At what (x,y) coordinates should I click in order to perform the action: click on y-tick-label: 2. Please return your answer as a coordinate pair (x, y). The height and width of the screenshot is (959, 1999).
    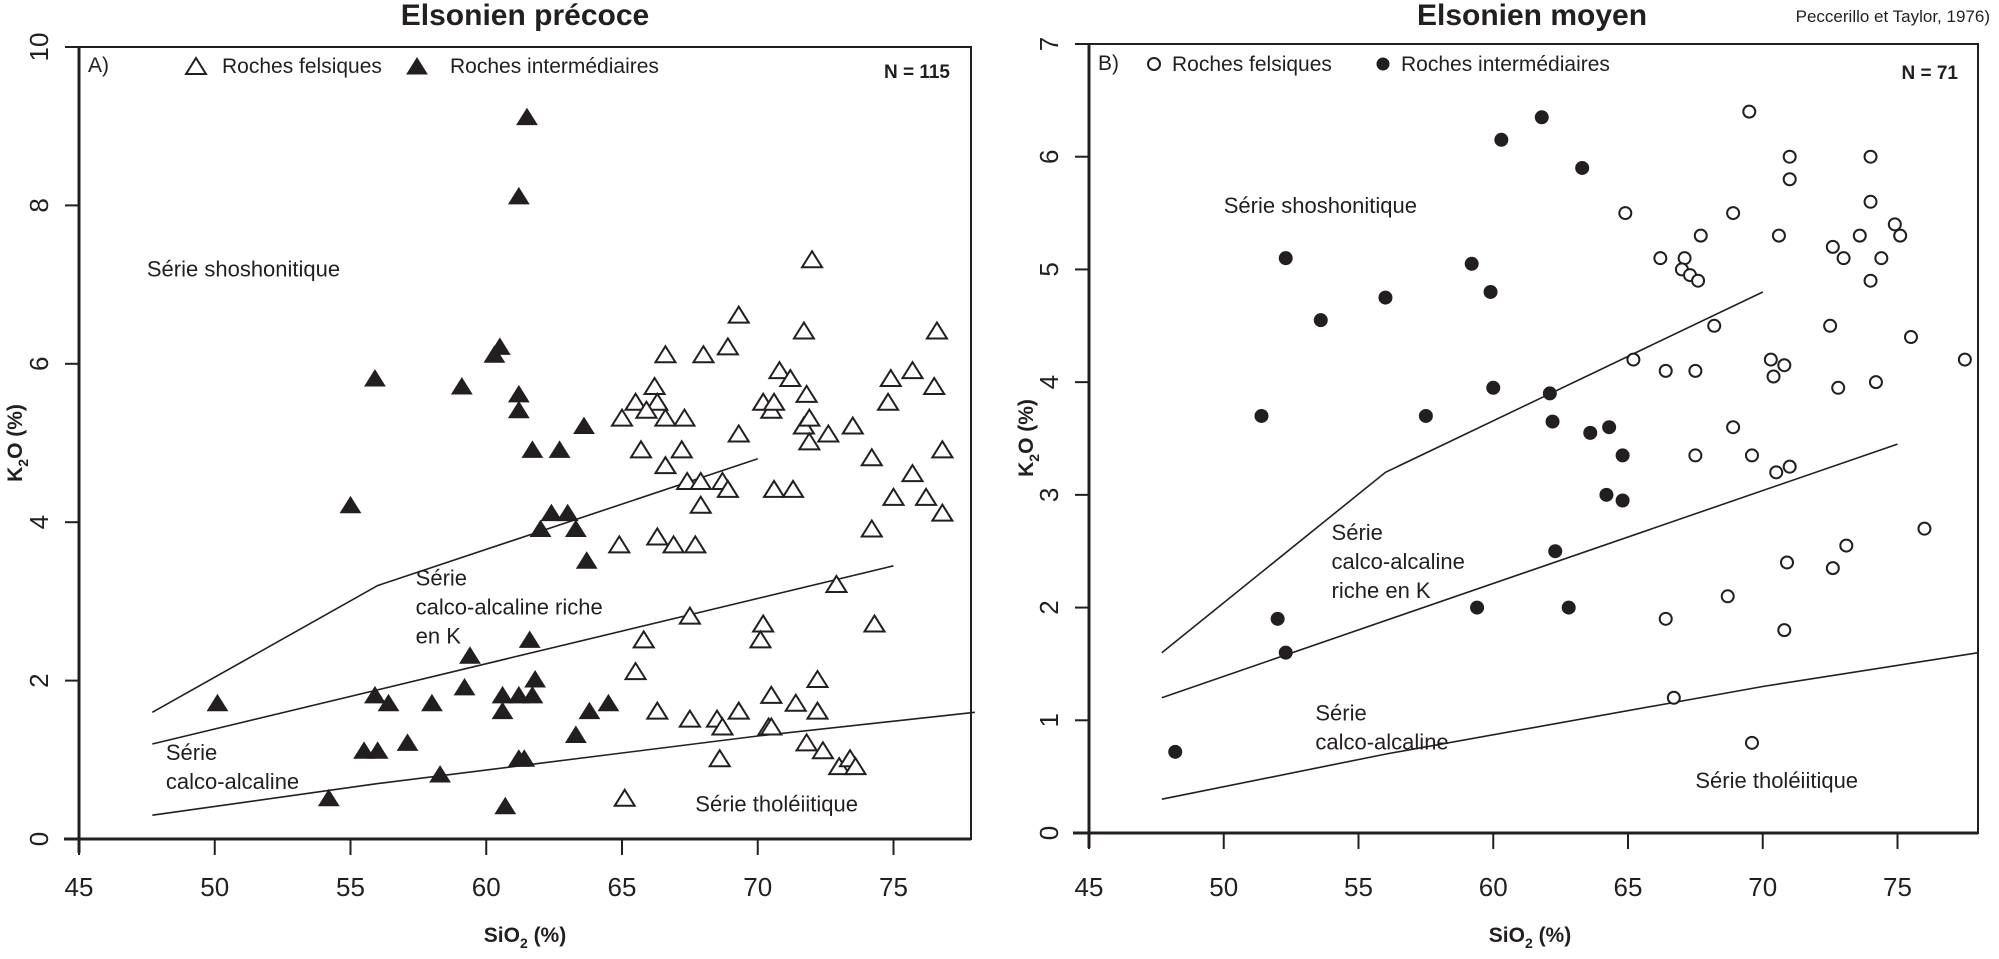
    Looking at the image, I should click on (1049, 607).